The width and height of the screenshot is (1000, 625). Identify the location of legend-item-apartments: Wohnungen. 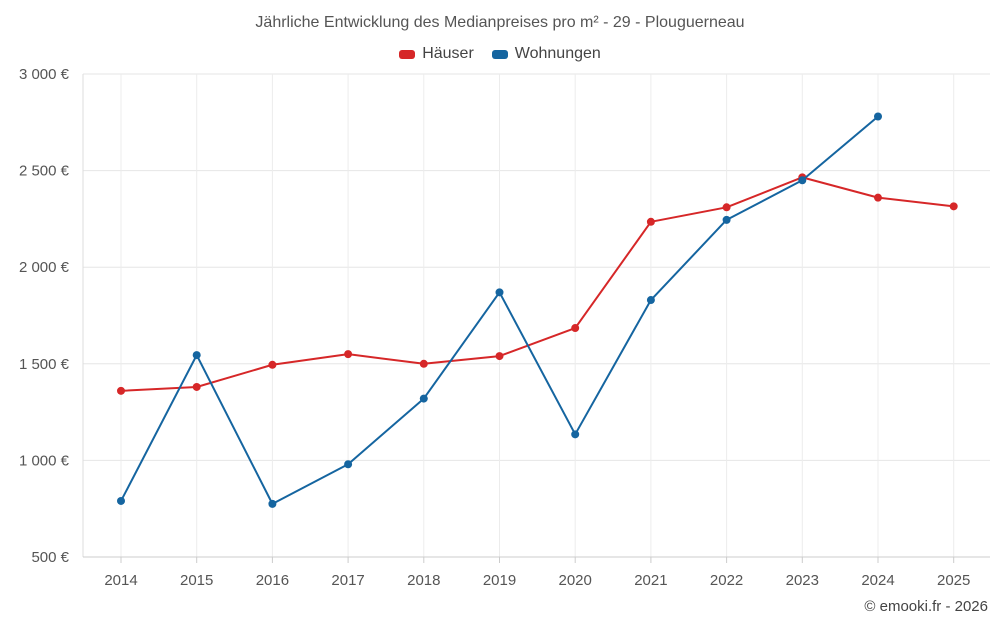
(546, 54).